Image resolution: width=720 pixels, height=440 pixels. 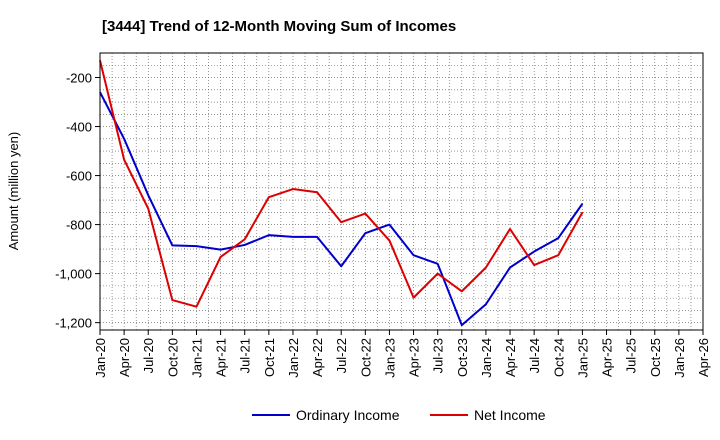 What do you see at coordinates (341, 355) in the screenshot?
I see `x-tick-label: Jul-22` at bounding box center [341, 355].